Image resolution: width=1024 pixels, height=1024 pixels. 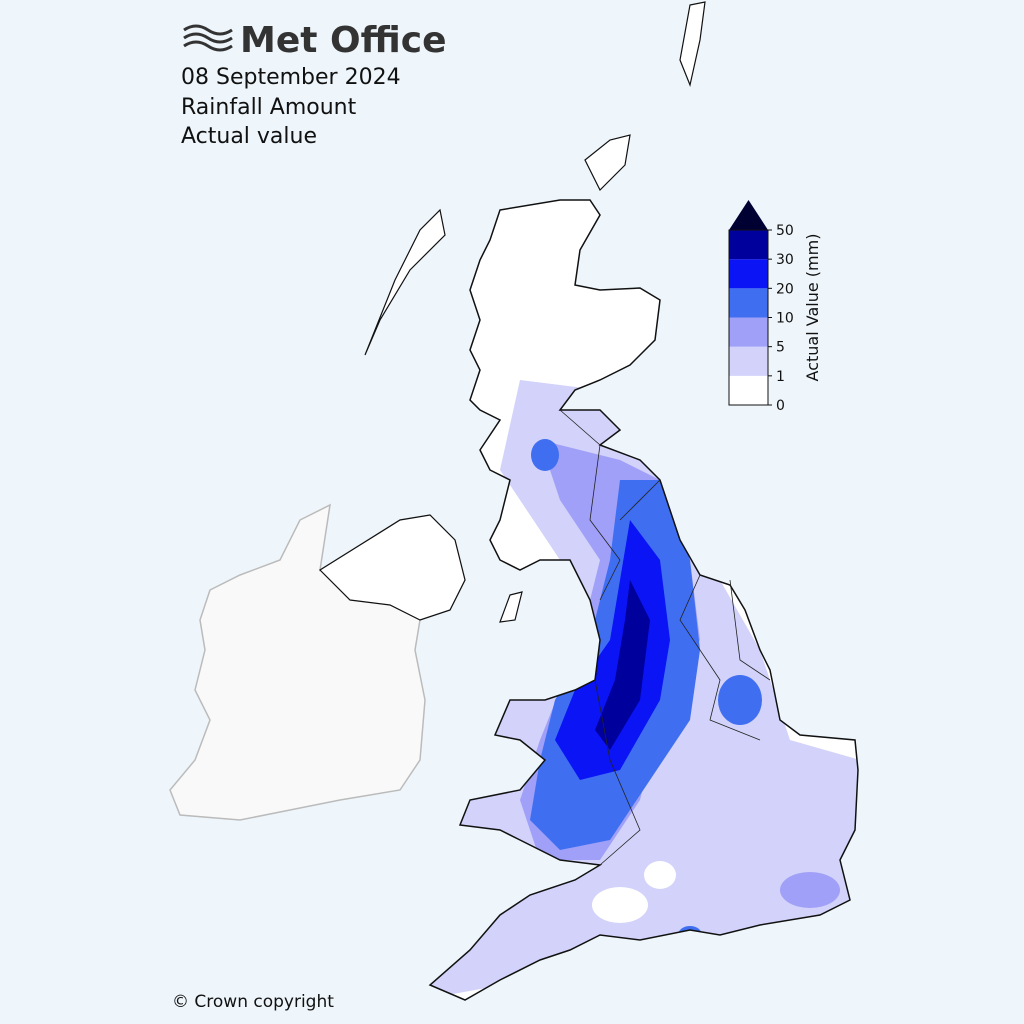 What do you see at coordinates (780, 377) in the screenshot?
I see `colorbar-tick-label: 1` at bounding box center [780, 377].